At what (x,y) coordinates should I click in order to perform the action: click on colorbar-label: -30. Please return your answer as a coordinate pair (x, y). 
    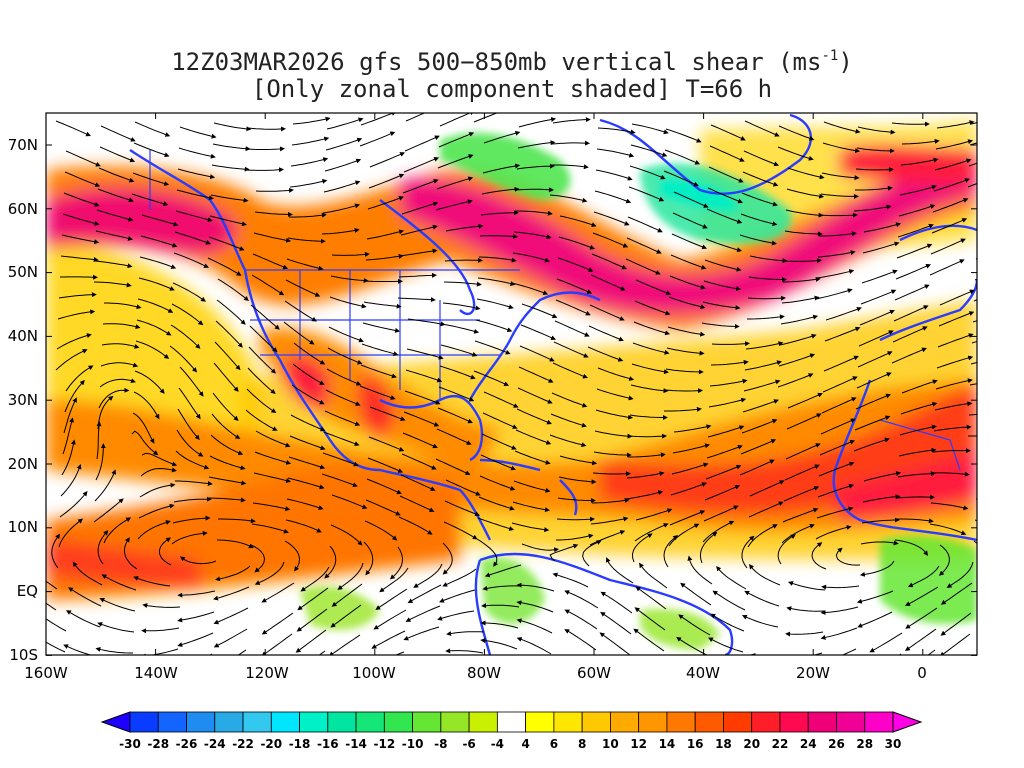
    Looking at the image, I should click on (130, 744).